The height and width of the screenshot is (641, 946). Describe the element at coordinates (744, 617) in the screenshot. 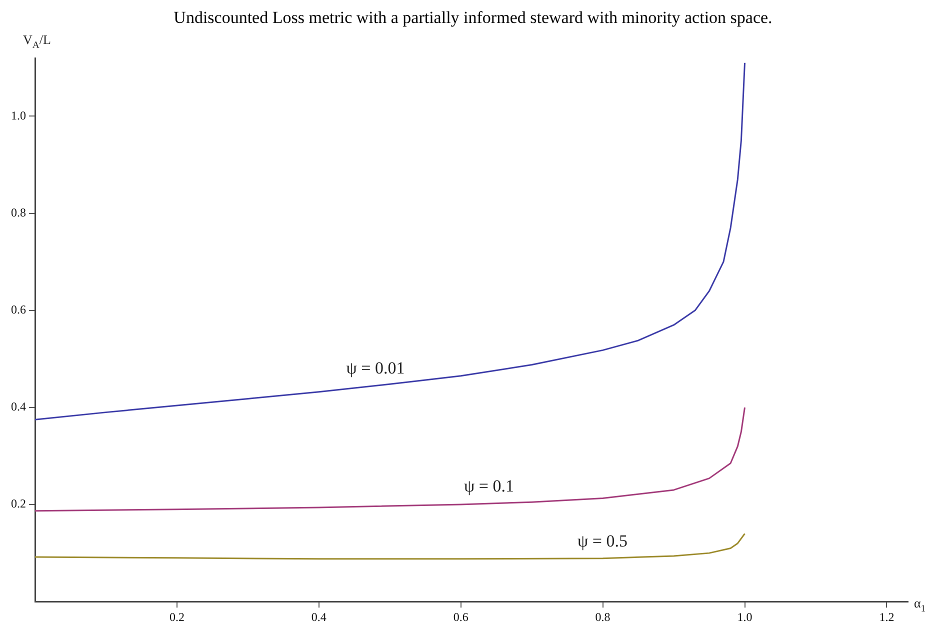

I see `x-tick-label: 1.0` at that location.